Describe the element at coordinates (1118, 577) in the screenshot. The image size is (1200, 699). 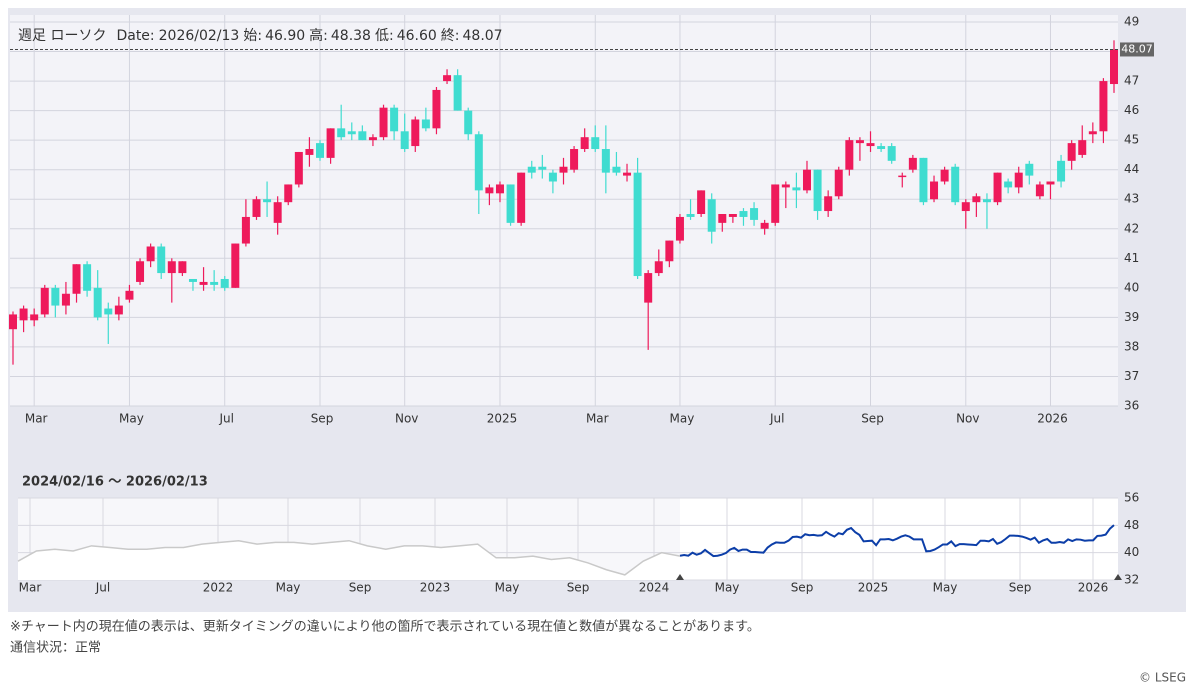
I see `nav-handle-right` at that location.